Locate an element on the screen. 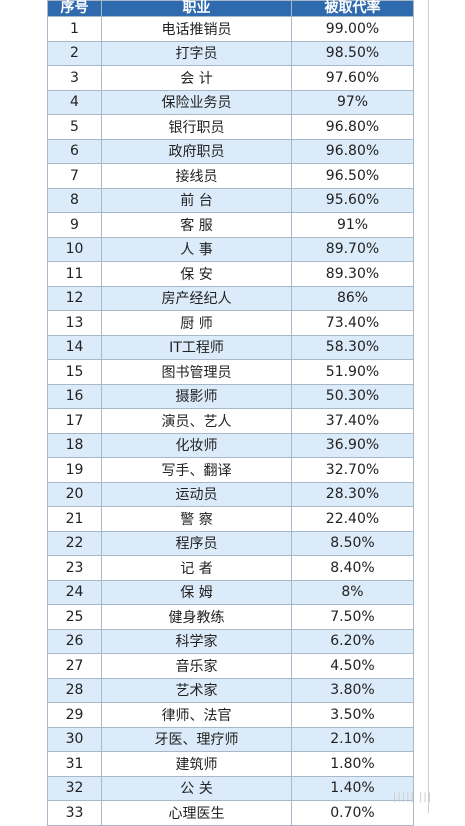 This screenshot has width=465, height=826. row-occupation: 音乐家 is located at coordinates (196, 666).